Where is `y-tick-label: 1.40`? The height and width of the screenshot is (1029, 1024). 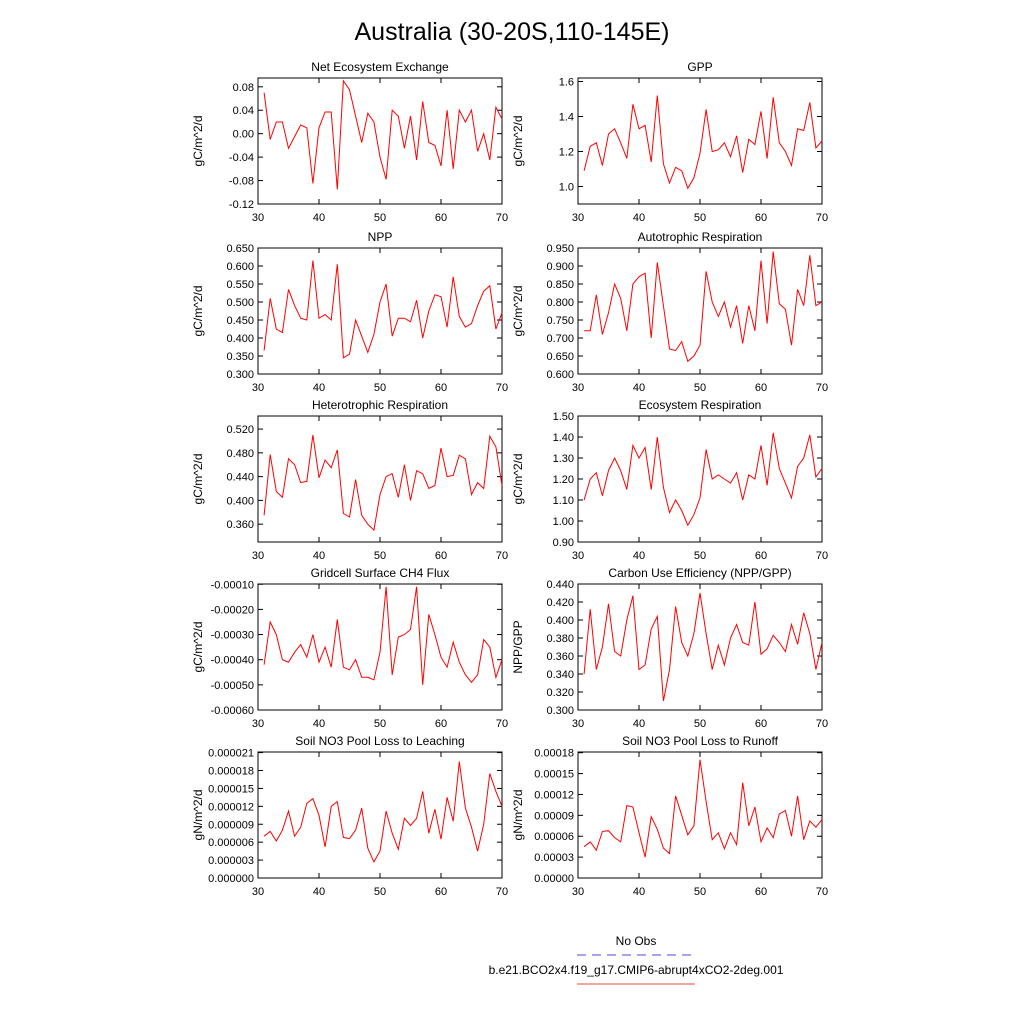
y-tick-label: 1.40 is located at coordinates (563, 438).